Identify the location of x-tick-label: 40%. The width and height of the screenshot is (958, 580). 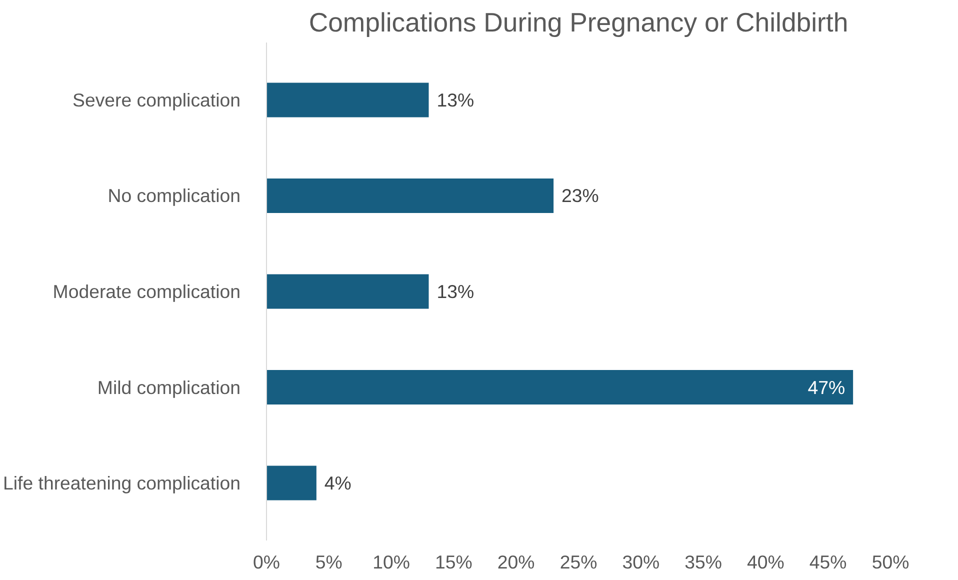
(765, 562).